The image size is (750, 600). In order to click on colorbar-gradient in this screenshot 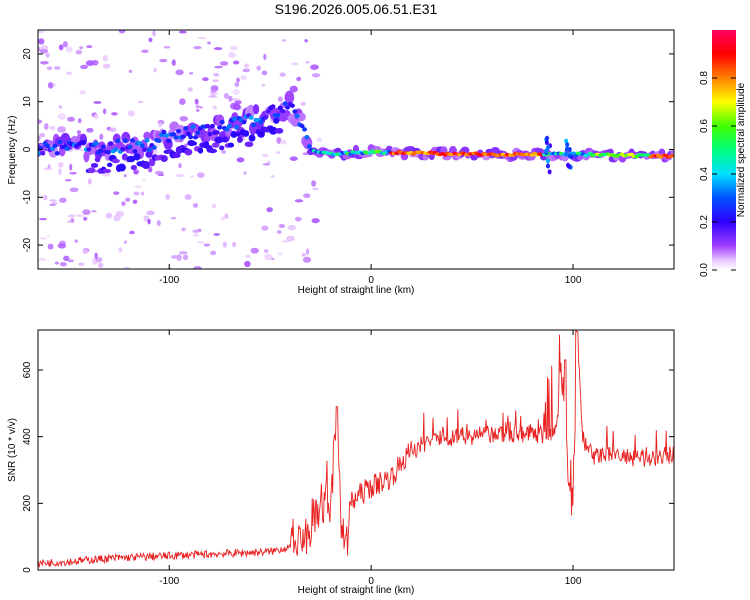, I will do `click(724, 150)`.